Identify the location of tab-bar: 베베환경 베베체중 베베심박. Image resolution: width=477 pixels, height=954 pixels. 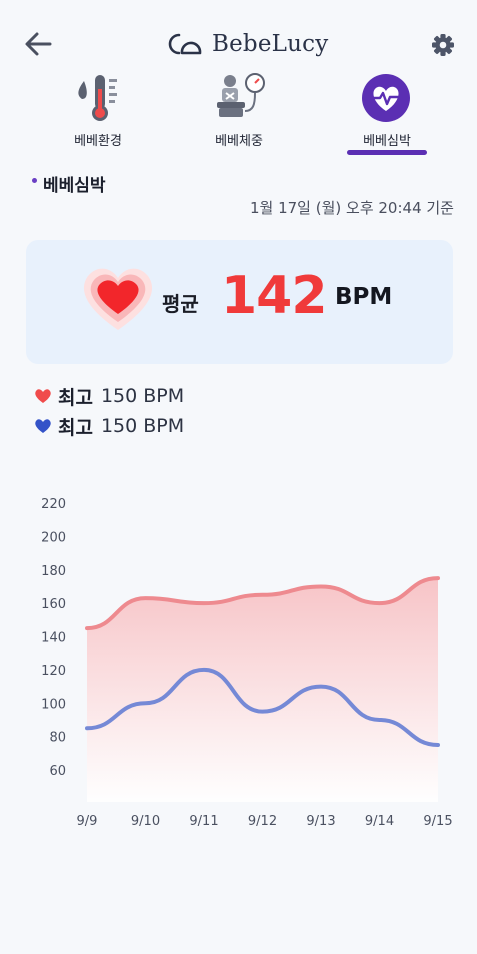
(238, 114).